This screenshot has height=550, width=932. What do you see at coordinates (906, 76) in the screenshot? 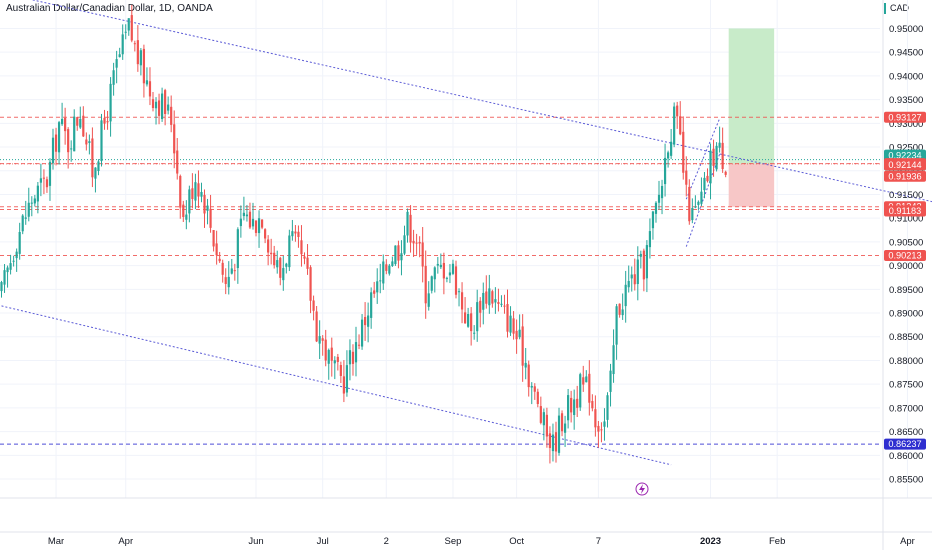
I see `y-tick-label: 0.94000` at bounding box center [906, 76].